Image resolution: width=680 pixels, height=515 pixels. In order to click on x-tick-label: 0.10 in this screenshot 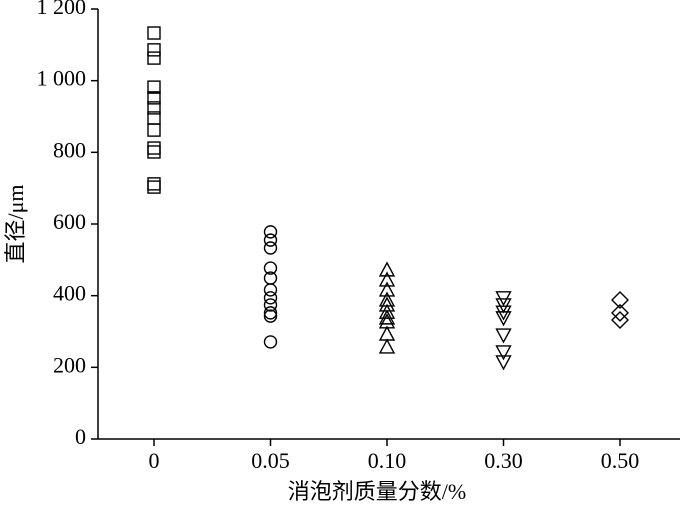, I will do `click(387, 460)`.